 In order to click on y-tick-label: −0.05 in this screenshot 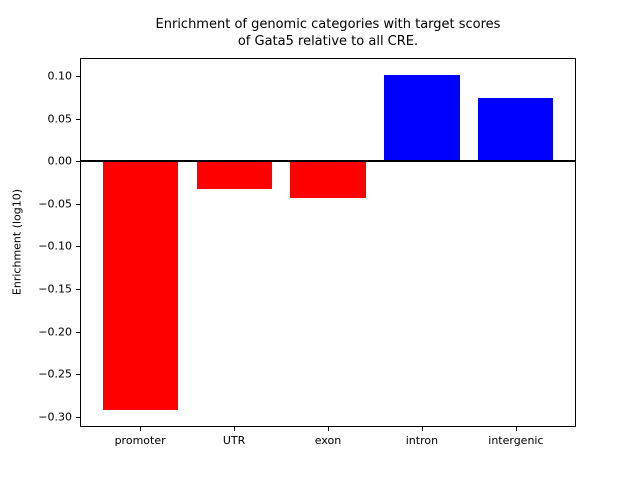, I will do `click(55, 204)`.